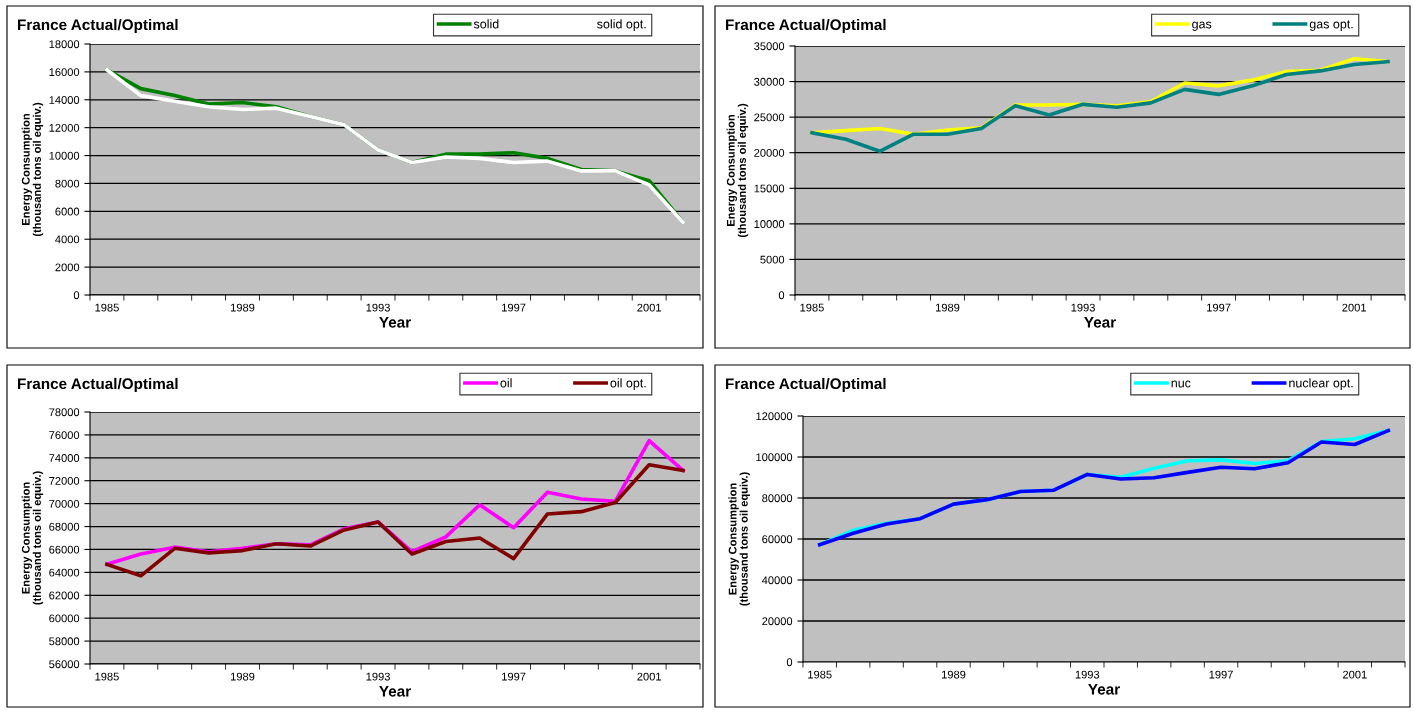  I want to click on y-tick-label: 2000, so click(67, 267).